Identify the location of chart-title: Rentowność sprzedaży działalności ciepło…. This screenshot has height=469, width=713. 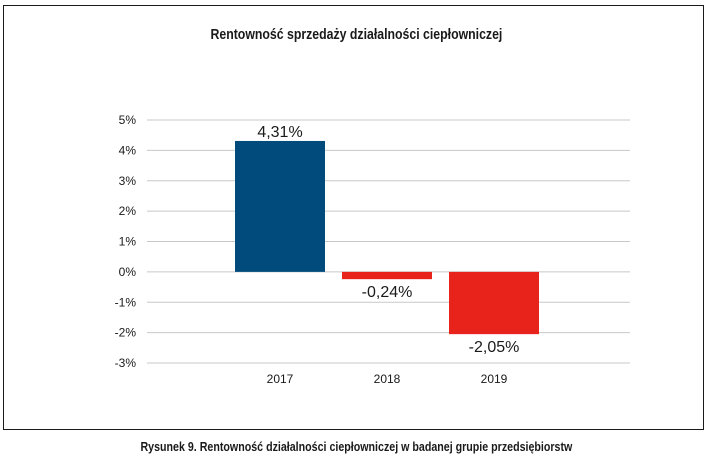
(356, 34).